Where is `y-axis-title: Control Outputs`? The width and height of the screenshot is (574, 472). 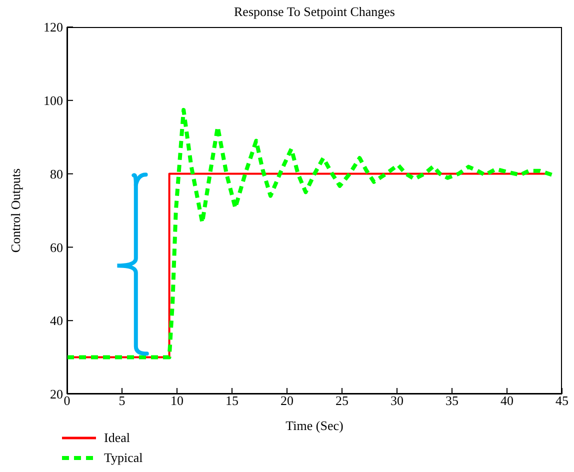
y-axis-title: Control Outputs is located at coordinates (15, 210).